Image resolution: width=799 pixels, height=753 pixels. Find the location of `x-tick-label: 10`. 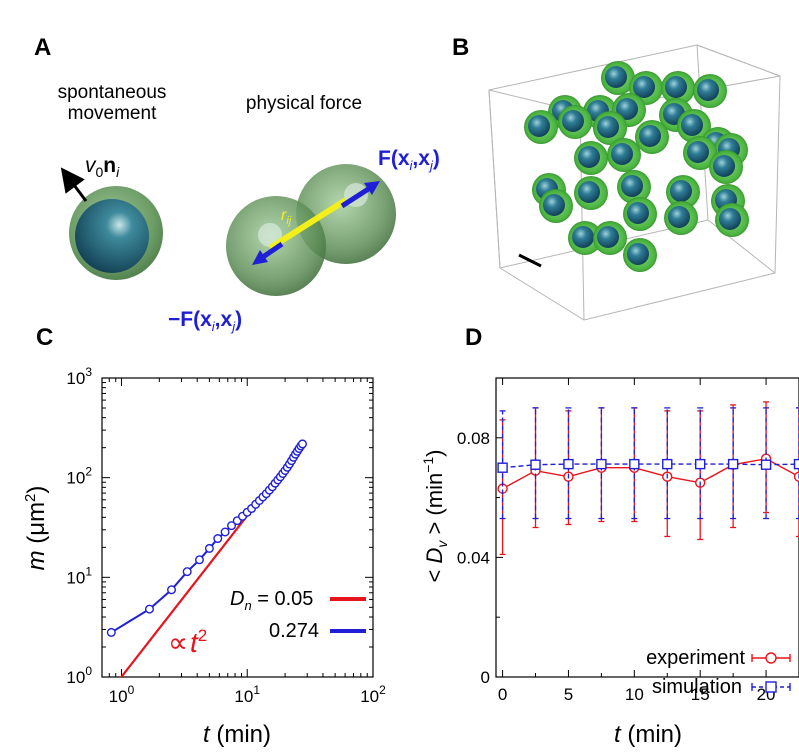

x-tick-label: 10 is located at coordinates (634, 694).